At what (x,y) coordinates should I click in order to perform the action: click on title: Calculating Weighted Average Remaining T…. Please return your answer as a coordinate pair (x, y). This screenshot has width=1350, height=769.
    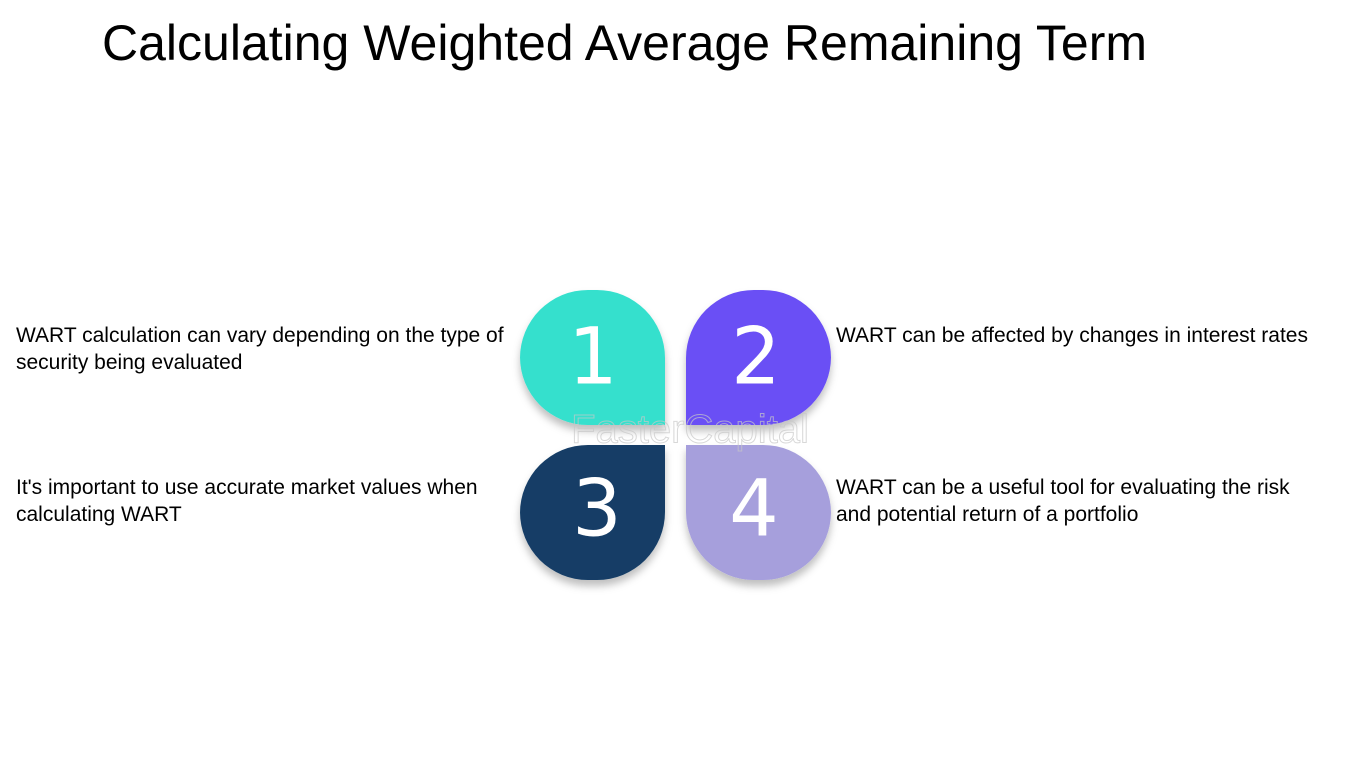
    Looking at the image, I should click on (625, 43).